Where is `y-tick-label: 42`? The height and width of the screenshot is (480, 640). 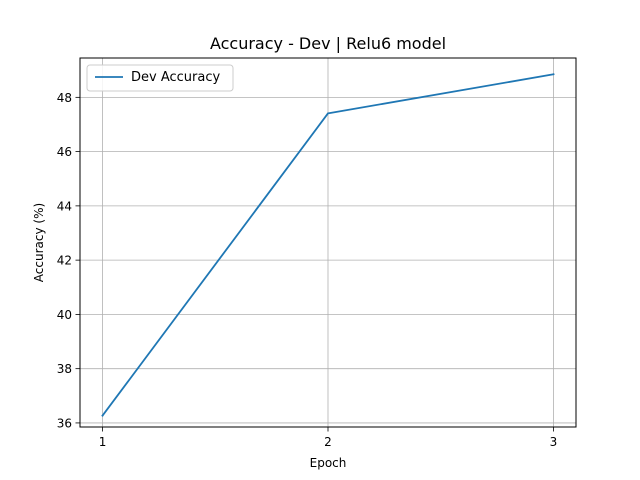 y-tick-label: 42 is located at coordinates (64, 261).